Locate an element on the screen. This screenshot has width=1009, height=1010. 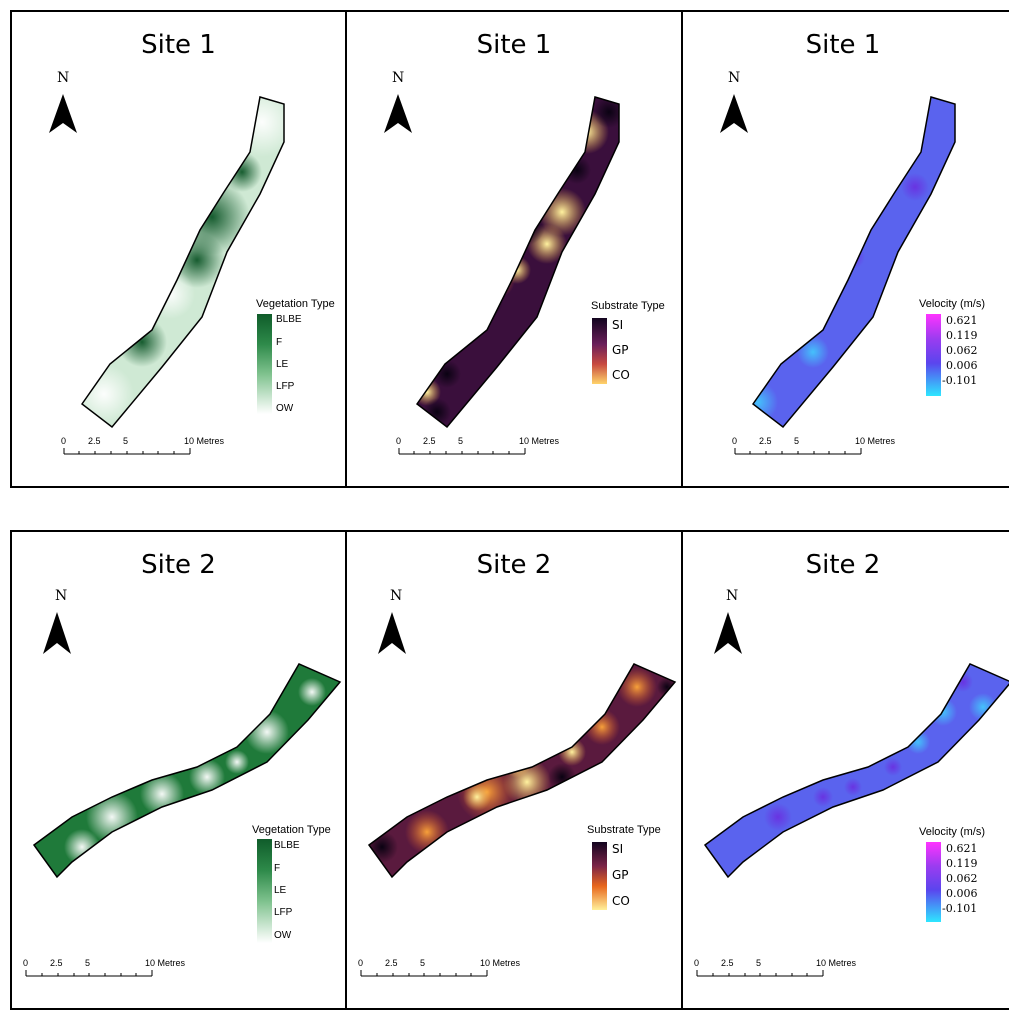
river-reach-velocity is located at coordinates (853, 262).